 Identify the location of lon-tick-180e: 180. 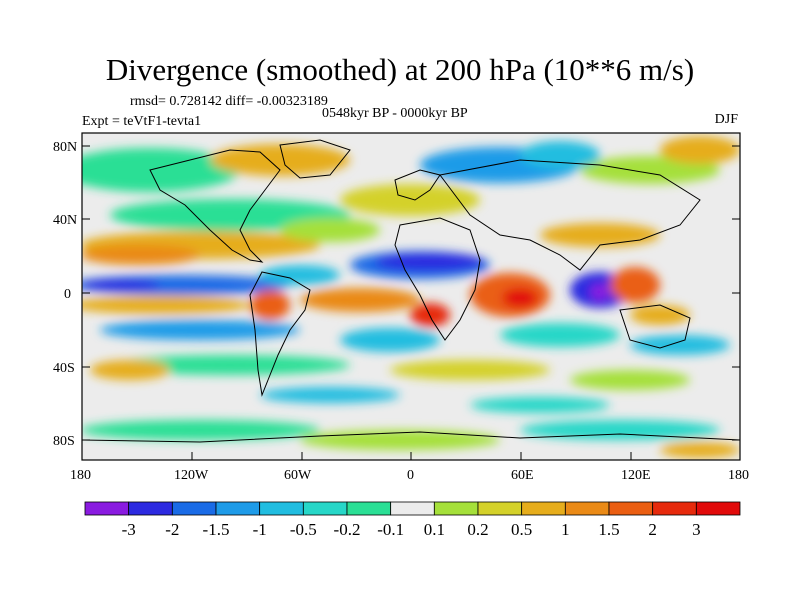
(738, 475).